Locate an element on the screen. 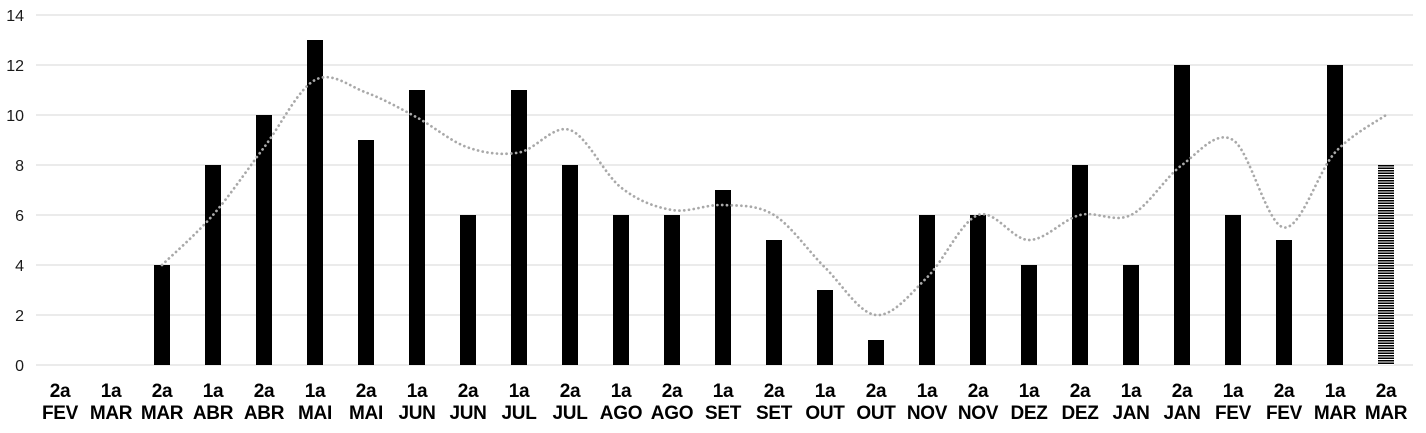  y-axis-tick-label: 0 is located at coordinates (19, 366).